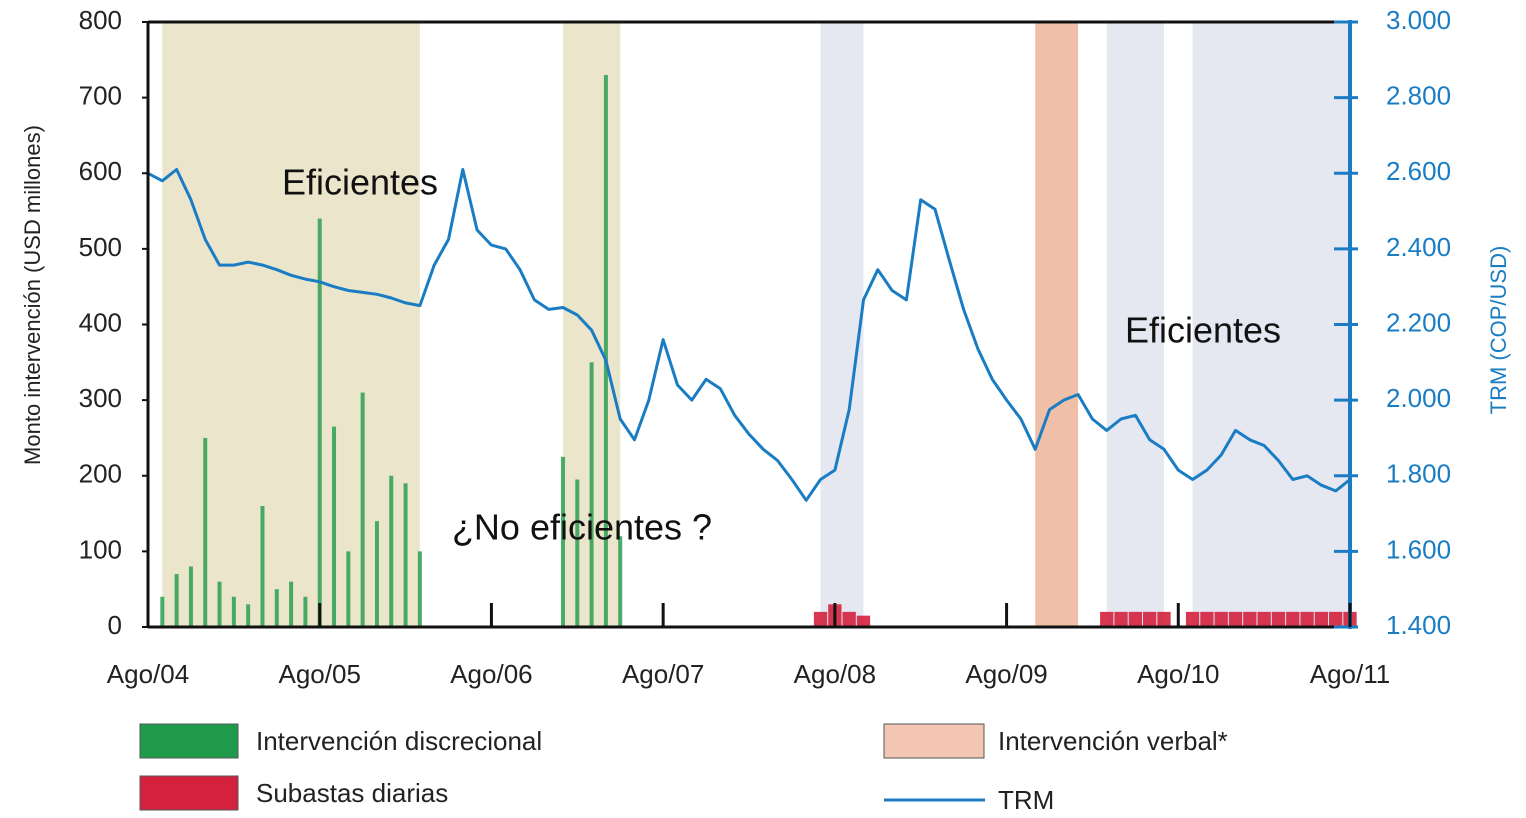 The width and height of the screenshot is (1526, 818). I want to click on legend-label: Intervención verbal*, so click(1113, 741).